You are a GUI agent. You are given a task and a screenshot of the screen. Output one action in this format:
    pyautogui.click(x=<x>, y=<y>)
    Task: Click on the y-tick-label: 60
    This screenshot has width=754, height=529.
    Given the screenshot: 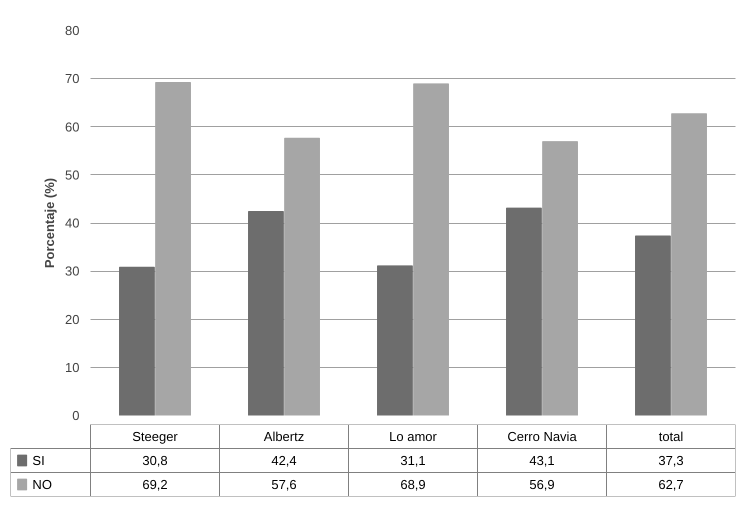 What is the action you would take?
    pyautogui.click(x=72, y=126)
    